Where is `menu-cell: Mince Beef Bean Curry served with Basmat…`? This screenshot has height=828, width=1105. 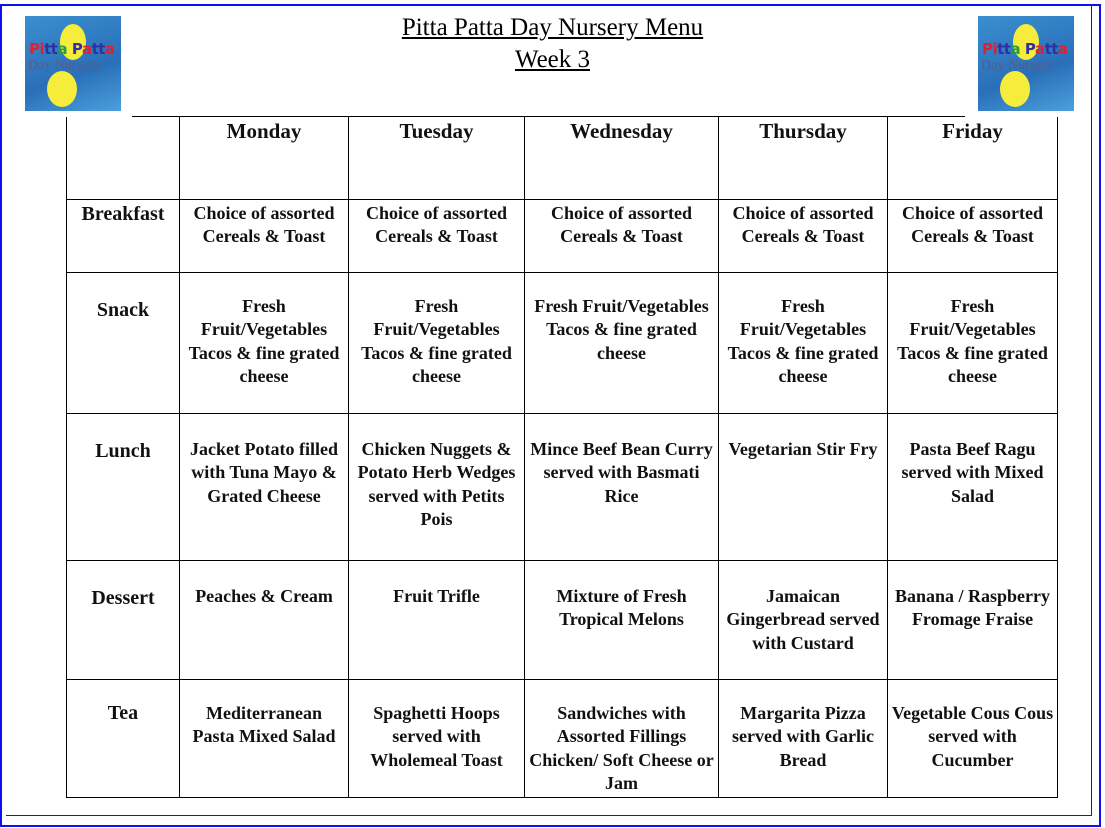
menu-cell: Mince Beef Bean Curry served with Basmat… is located at coordinates (621, 486).